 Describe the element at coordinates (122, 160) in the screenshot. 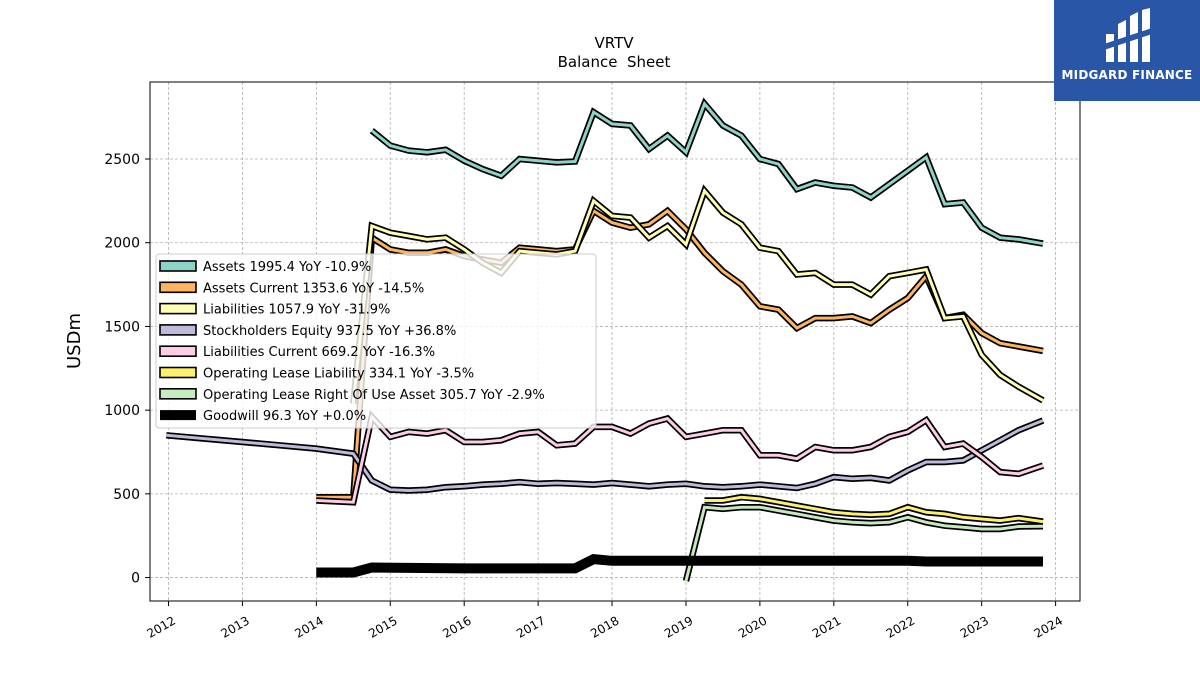

I see `y-tick-label-5: 2500` at that location.